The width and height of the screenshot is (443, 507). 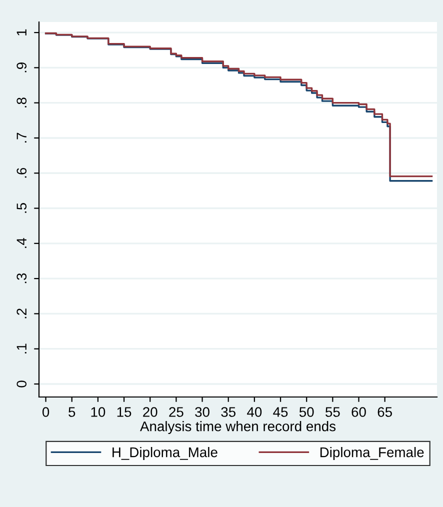 I want to click on x-tick-label: 55, so click(x=333, y=412).